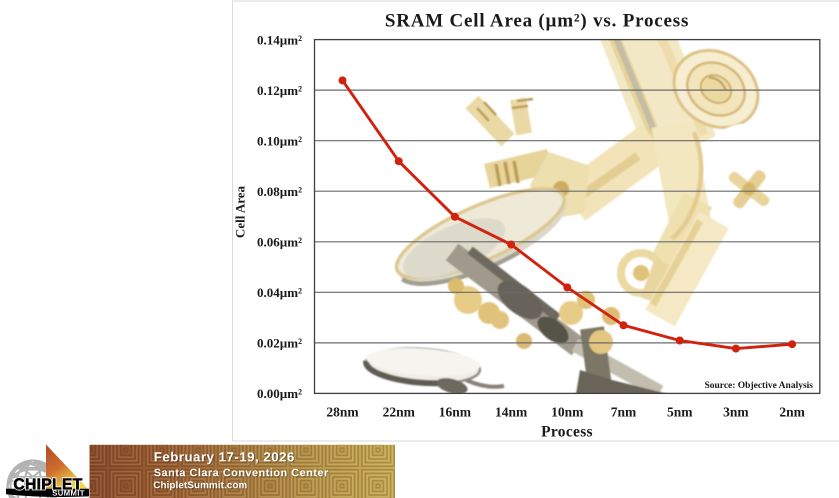 The height and width of the screenshot is (498, 839). Describe the element at coordinates (511, 412) in the screenshot. I see `svg-text: 14nm` at that location.